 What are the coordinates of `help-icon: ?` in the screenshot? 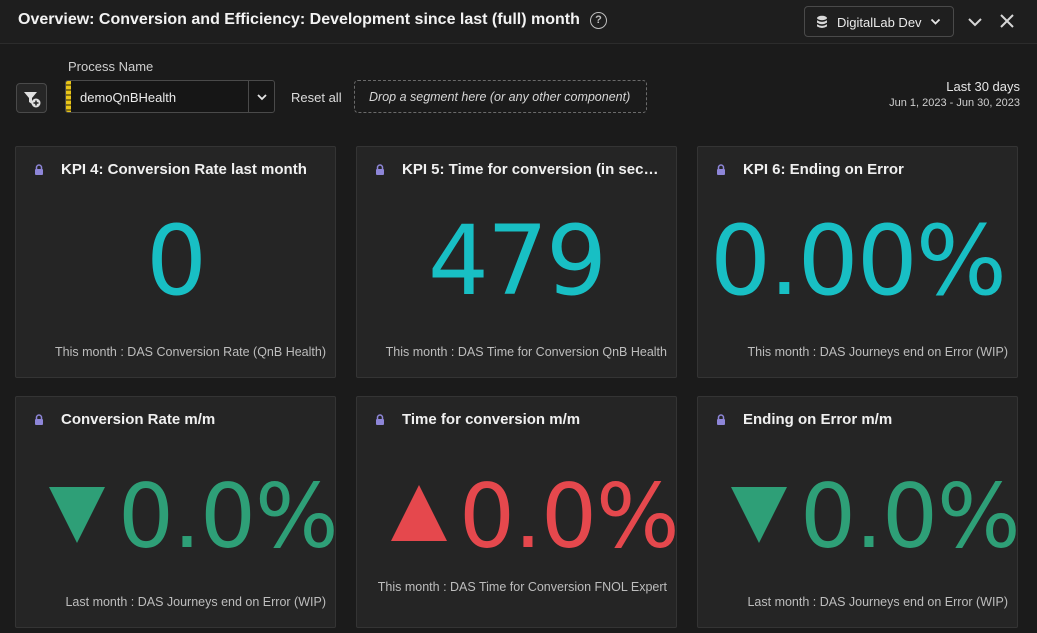 It's located at (598, 20).